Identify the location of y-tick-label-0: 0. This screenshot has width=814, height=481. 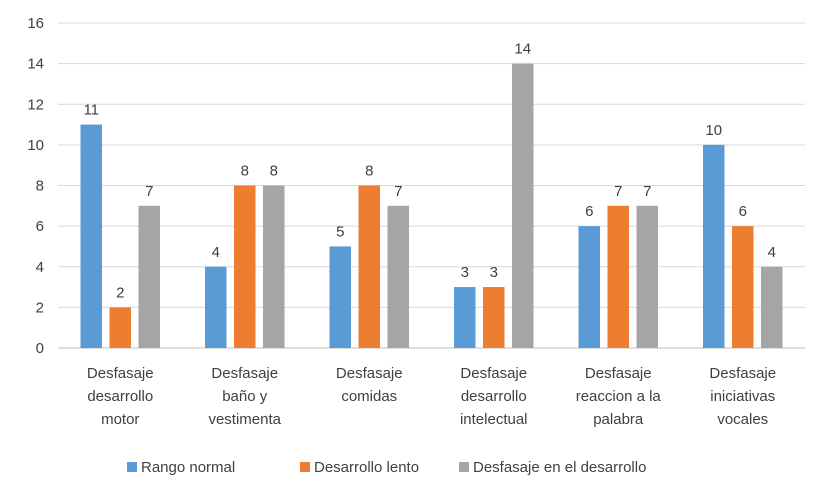
(40, 348).